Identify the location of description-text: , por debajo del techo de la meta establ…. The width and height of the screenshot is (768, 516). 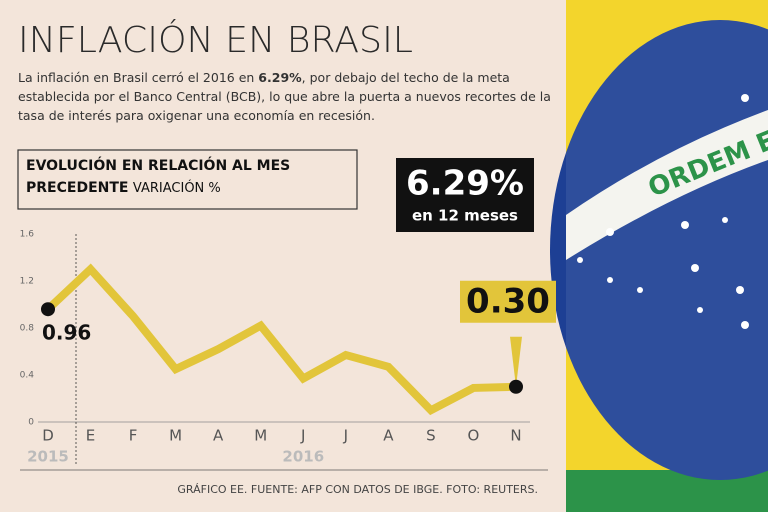
(284, 96).